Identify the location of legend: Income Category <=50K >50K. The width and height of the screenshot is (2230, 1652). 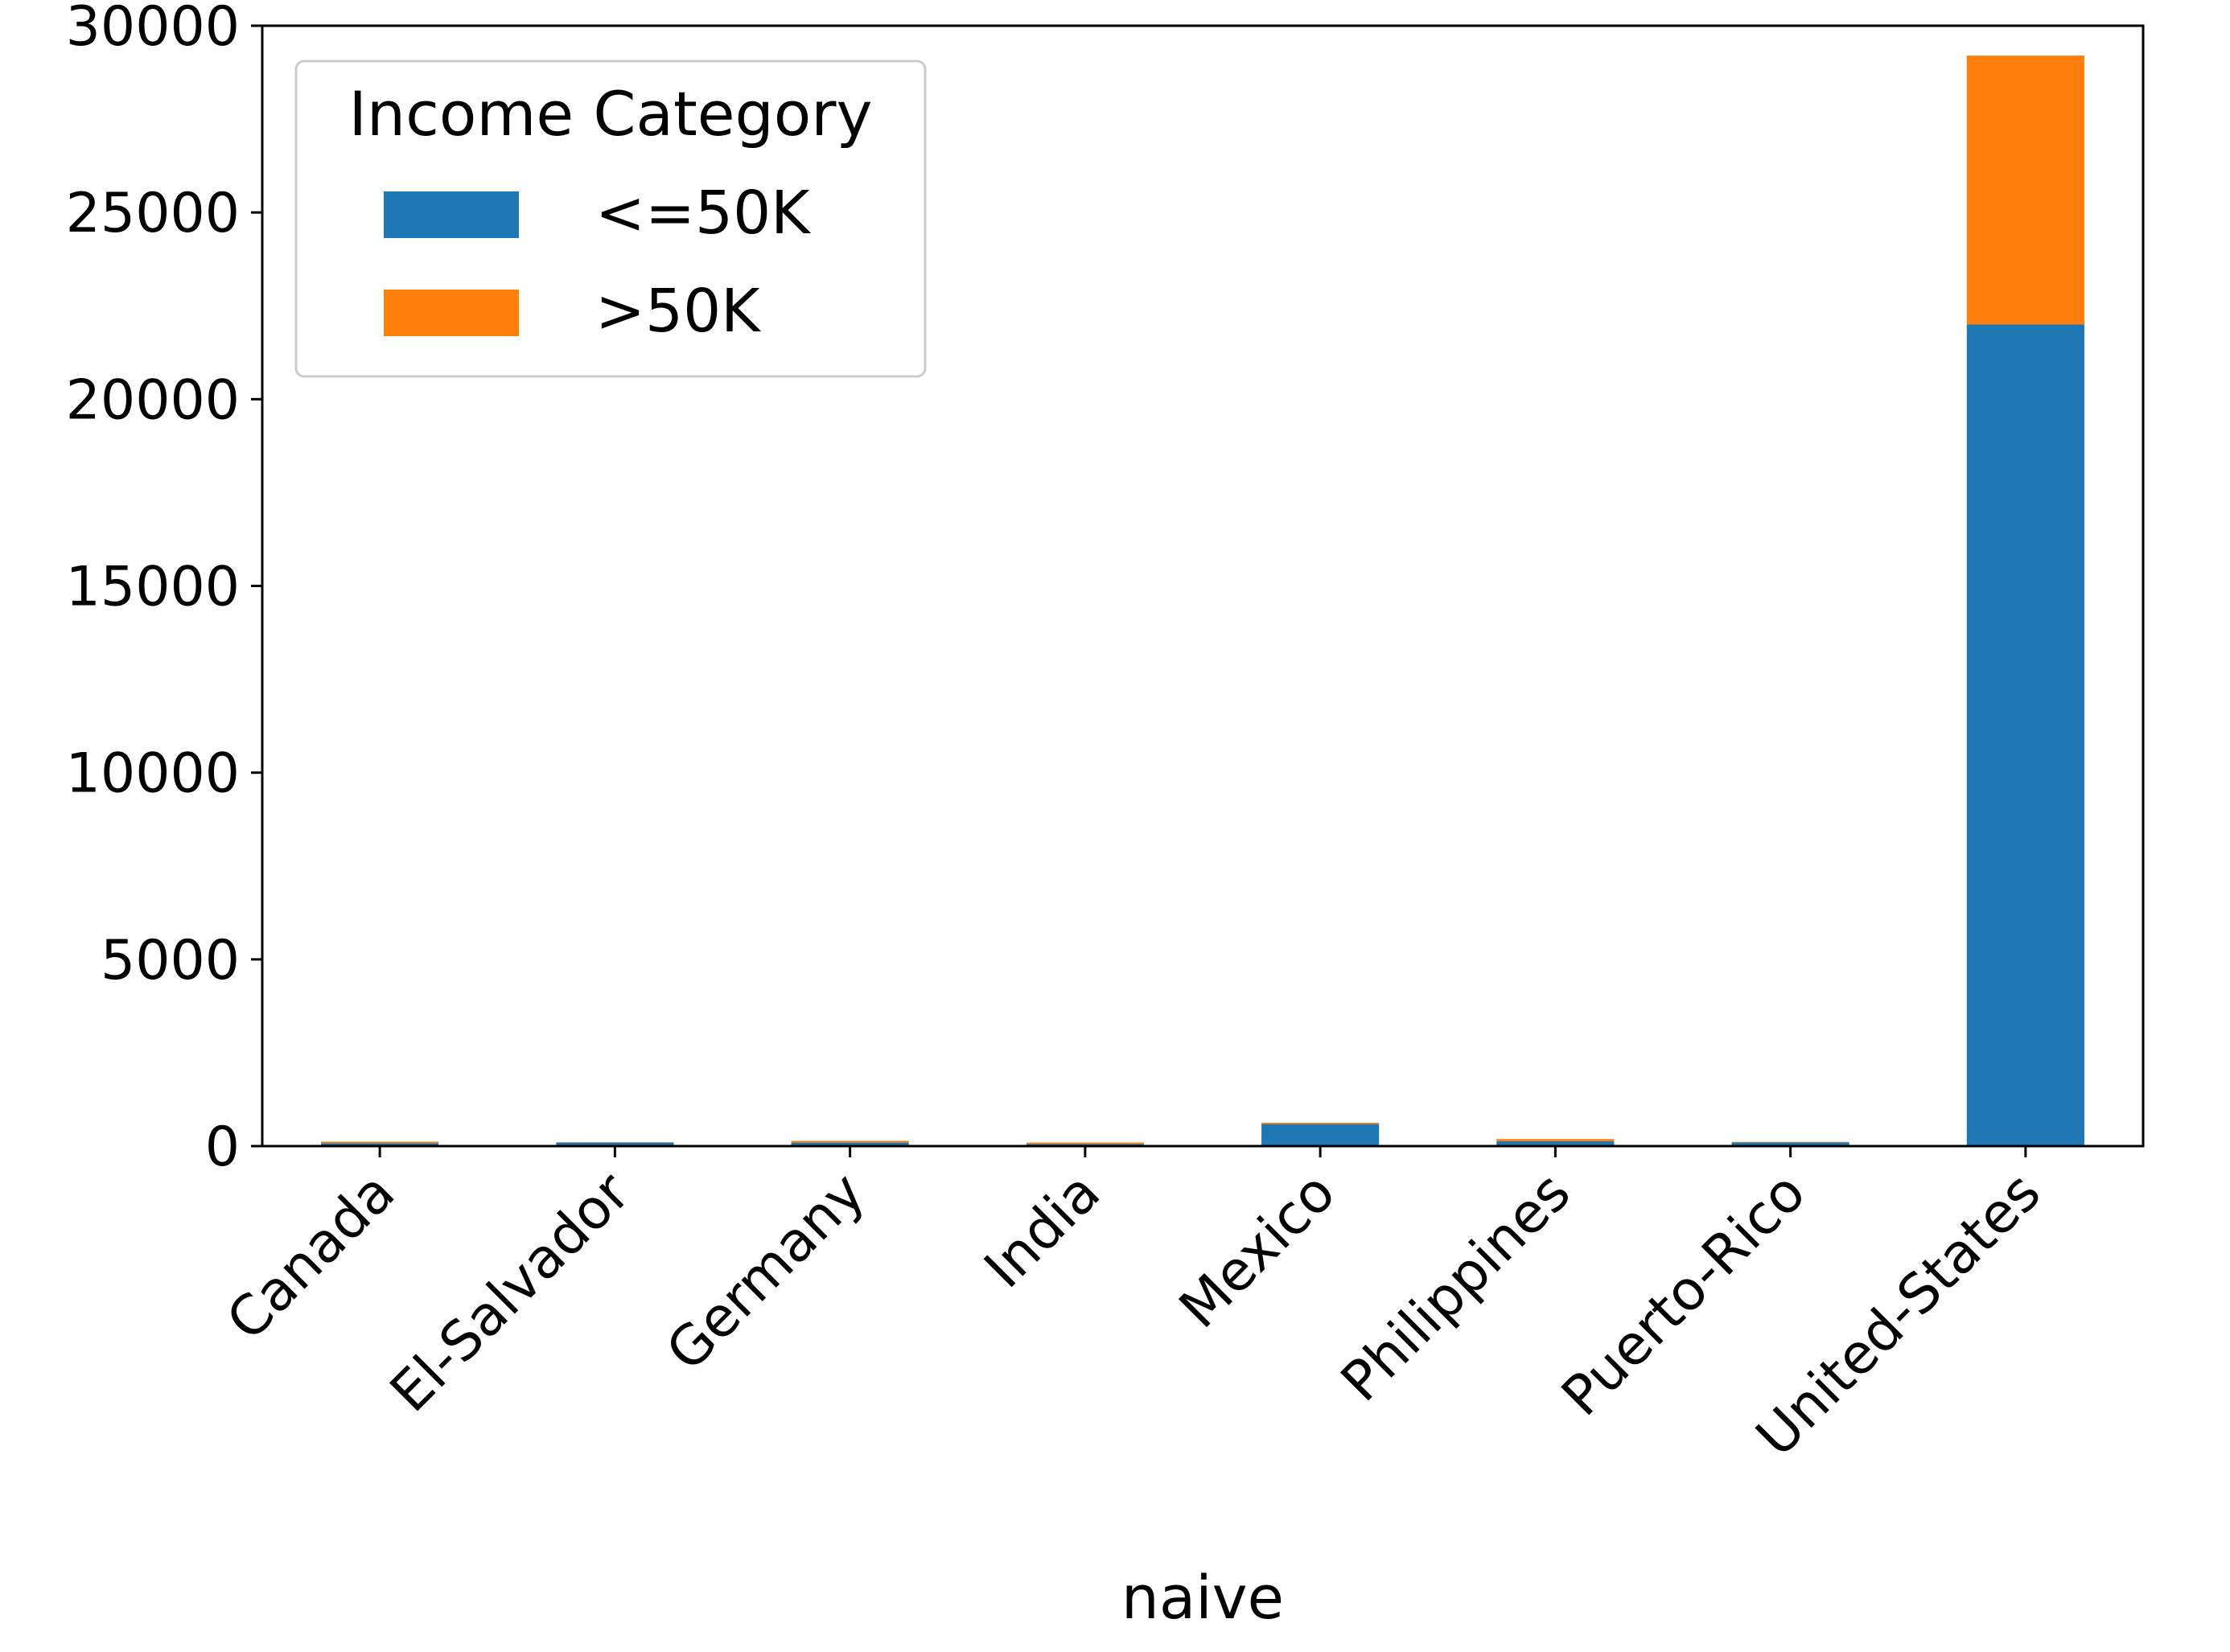
(610, 219).